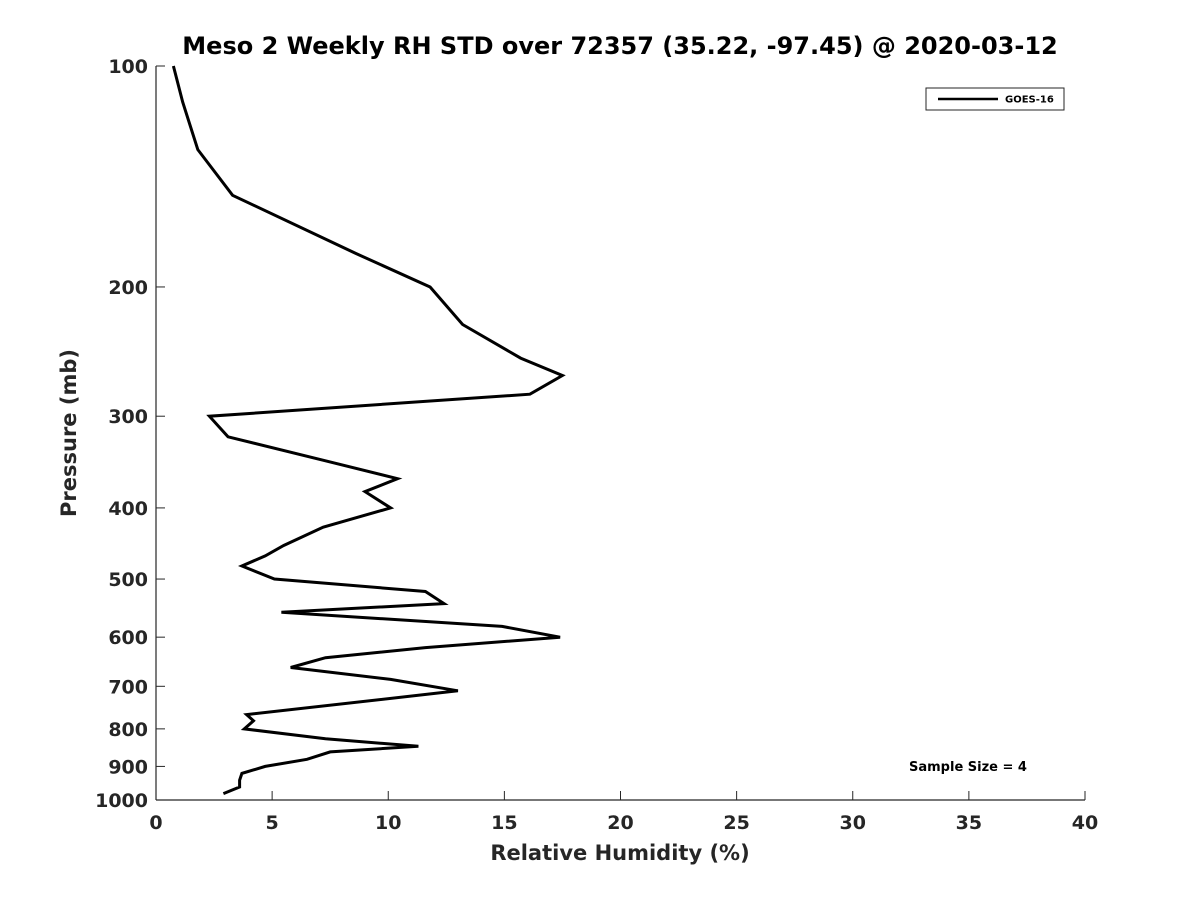  I want to click on y-axis-label: Pressure (mb), so click(69, 433).